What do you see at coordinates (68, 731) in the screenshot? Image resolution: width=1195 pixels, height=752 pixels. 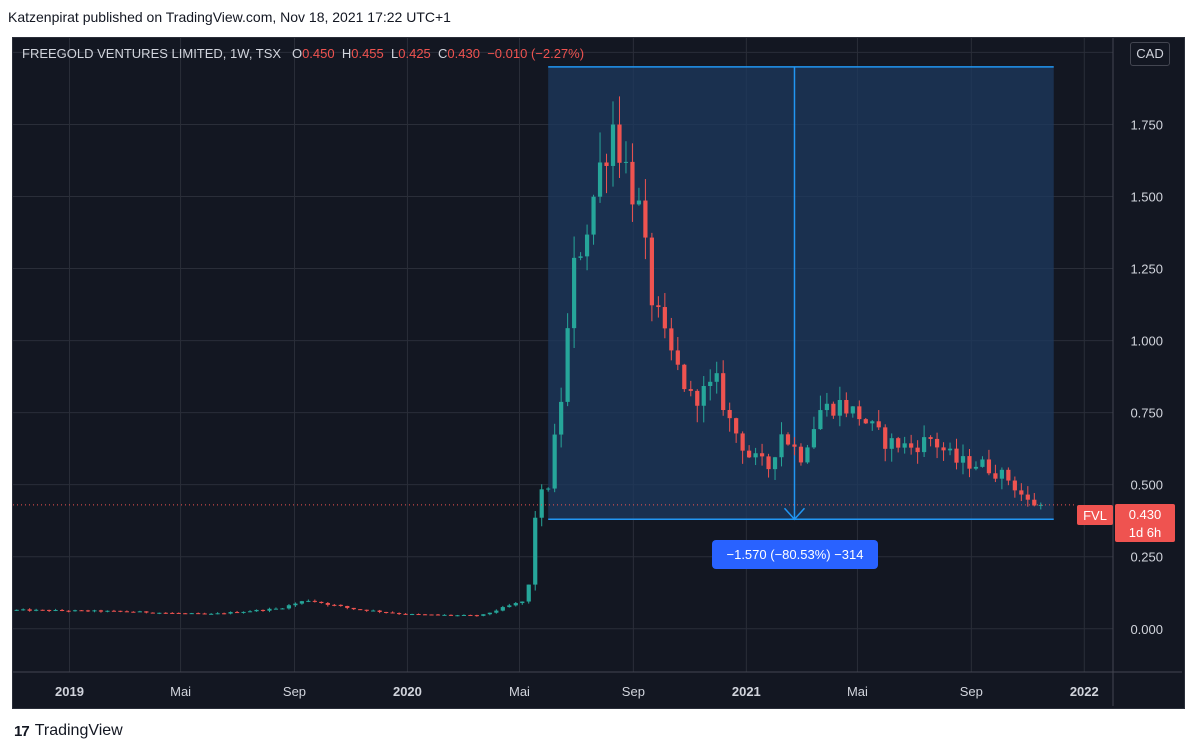 I see `footer-brand: 17 TradingView` at bounding box center [68, 731].